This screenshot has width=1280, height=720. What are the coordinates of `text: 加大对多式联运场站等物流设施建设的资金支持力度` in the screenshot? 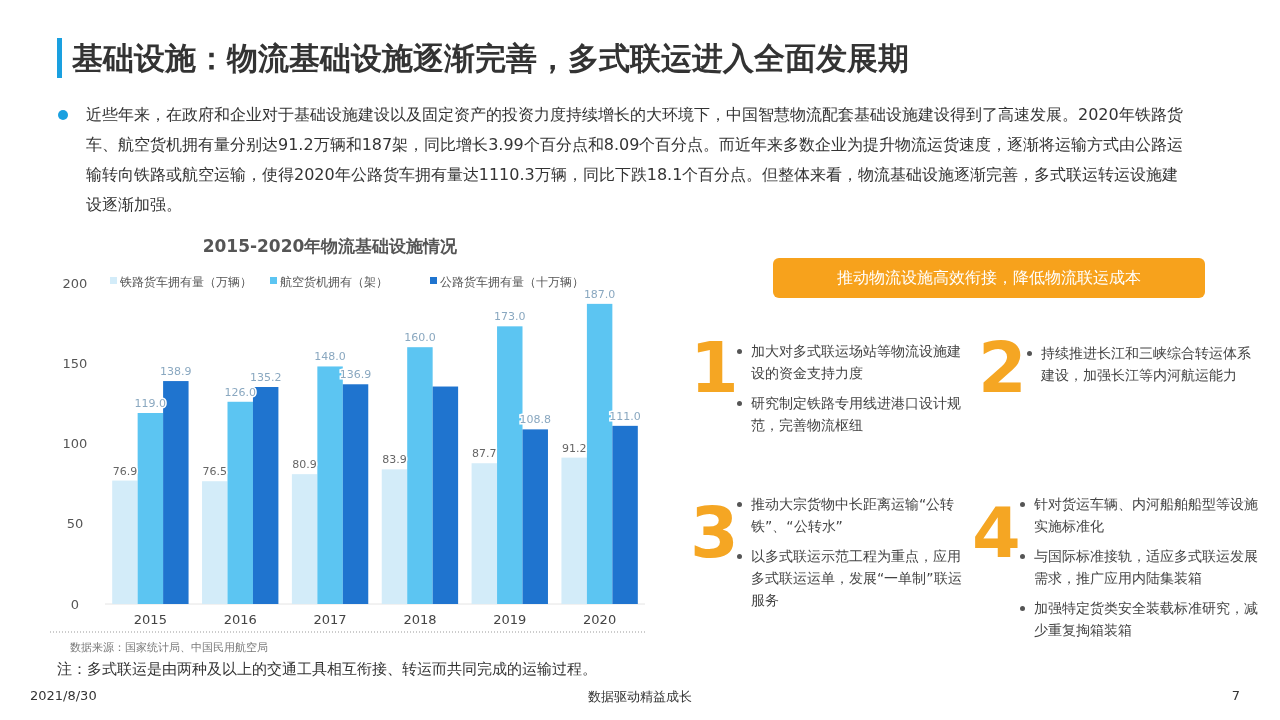 It's located at (856, 362).